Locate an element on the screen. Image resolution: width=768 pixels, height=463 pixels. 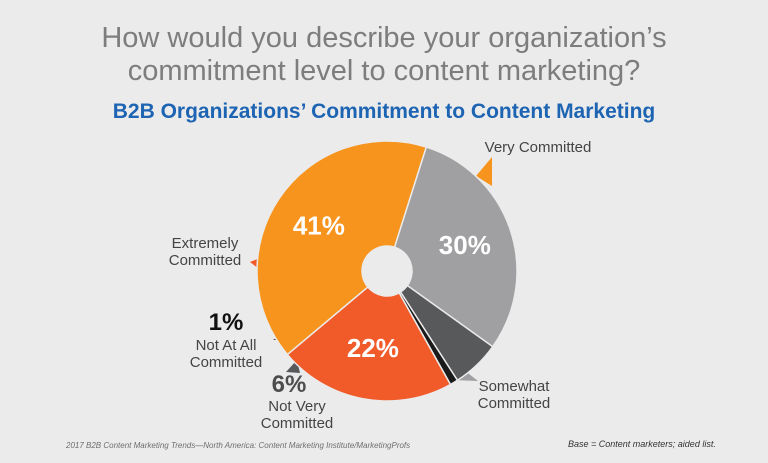
slice-category-label-4: Extremely Committed is located at coordinates (205, 252).